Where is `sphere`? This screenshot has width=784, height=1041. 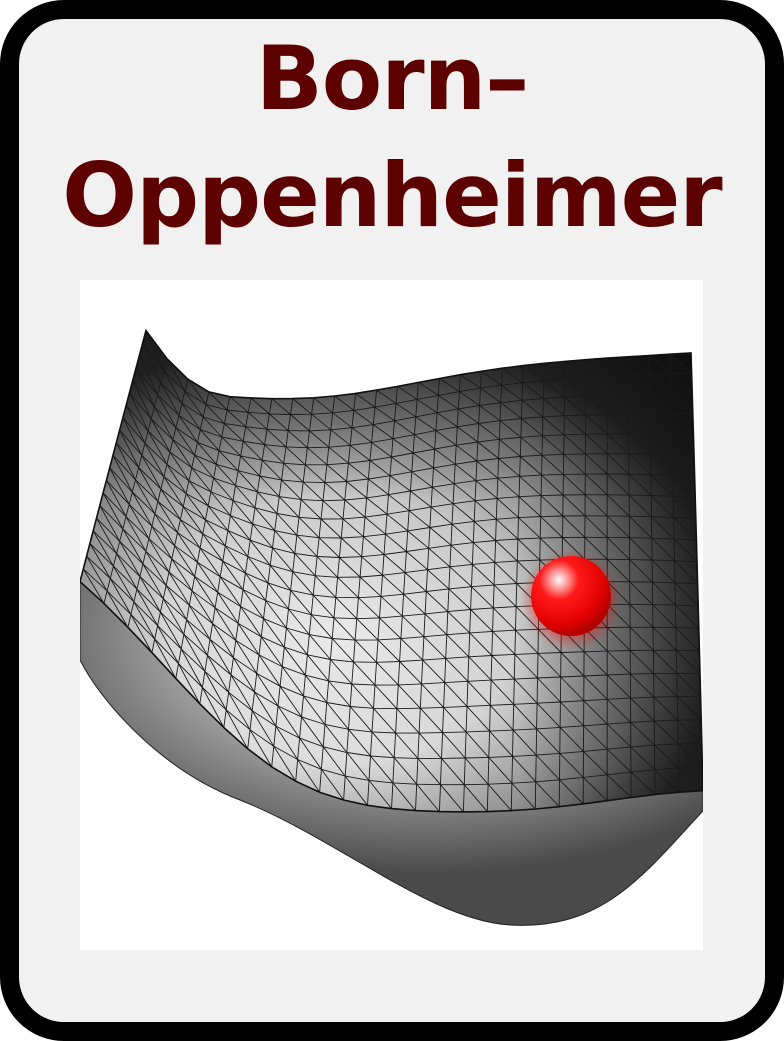 sphere is located at coordinates (571, 596).